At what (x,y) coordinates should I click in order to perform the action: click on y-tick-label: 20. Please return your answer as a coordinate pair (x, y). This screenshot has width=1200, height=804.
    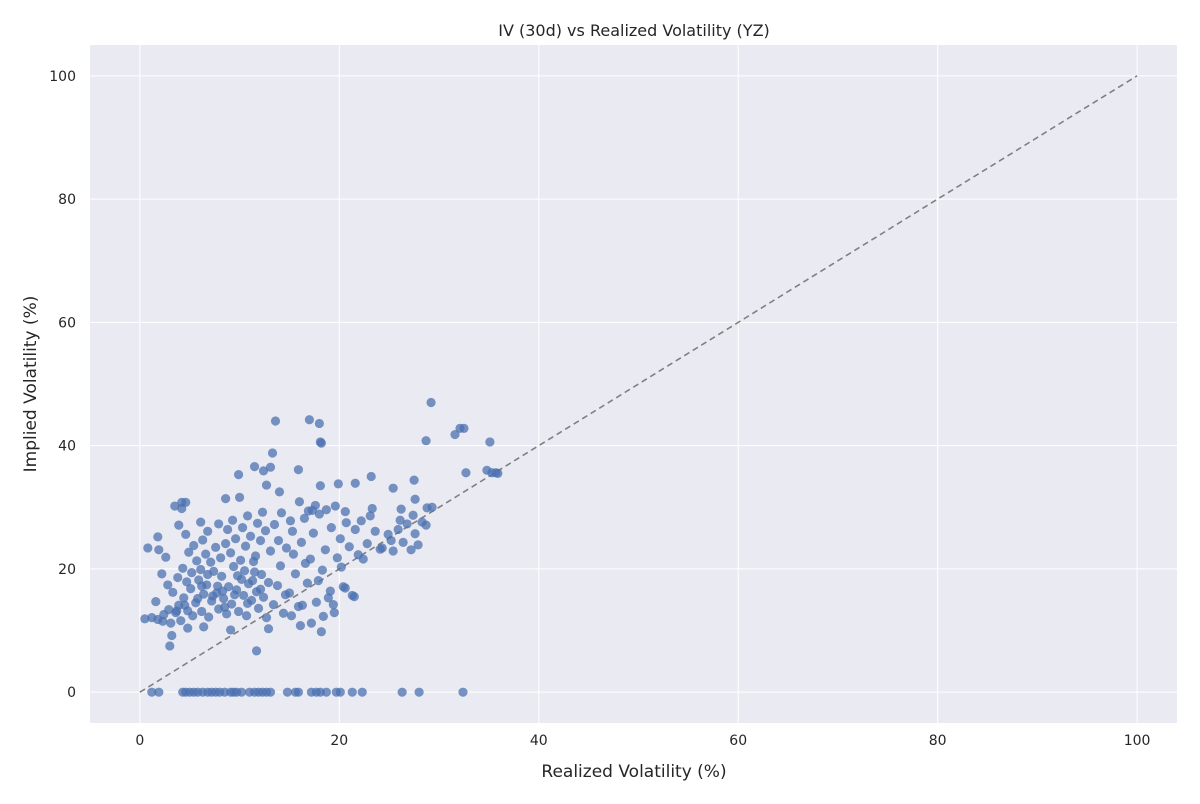
    Looking at the image, I should click on (67, 570).